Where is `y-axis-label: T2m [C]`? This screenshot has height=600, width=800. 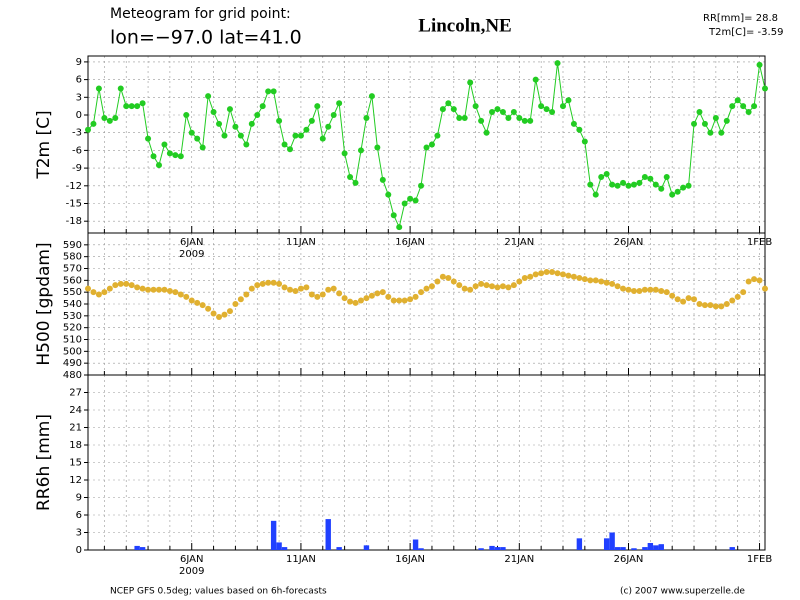
y-axis-label: T2m [C] is located at coordinates (44, 144).